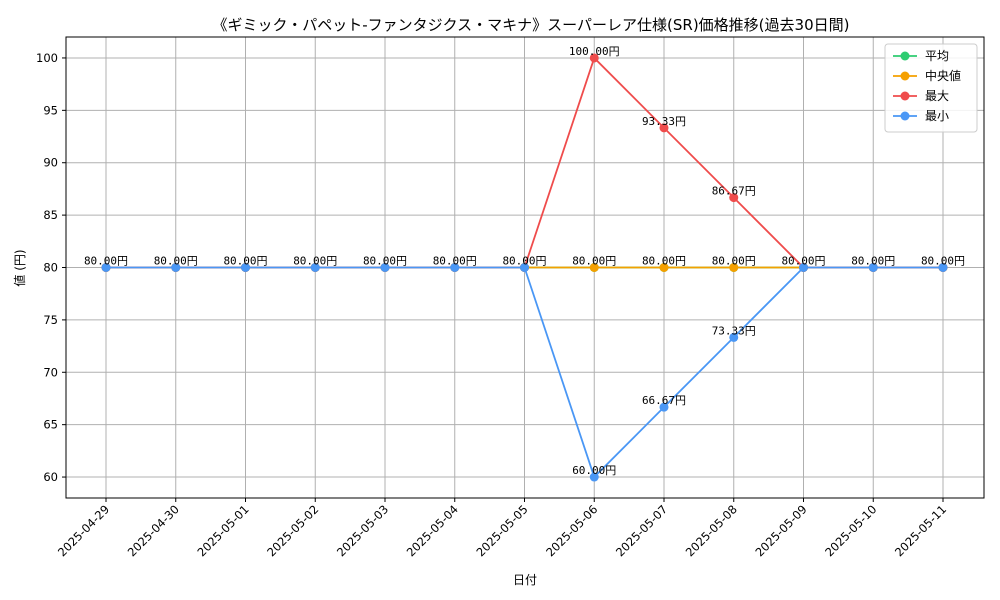 The width and height of the screenshot is (1000, 600). Describe the element at coordinates (50, 477) in the screenshot. I see `y-tick-label: 60` at that location.